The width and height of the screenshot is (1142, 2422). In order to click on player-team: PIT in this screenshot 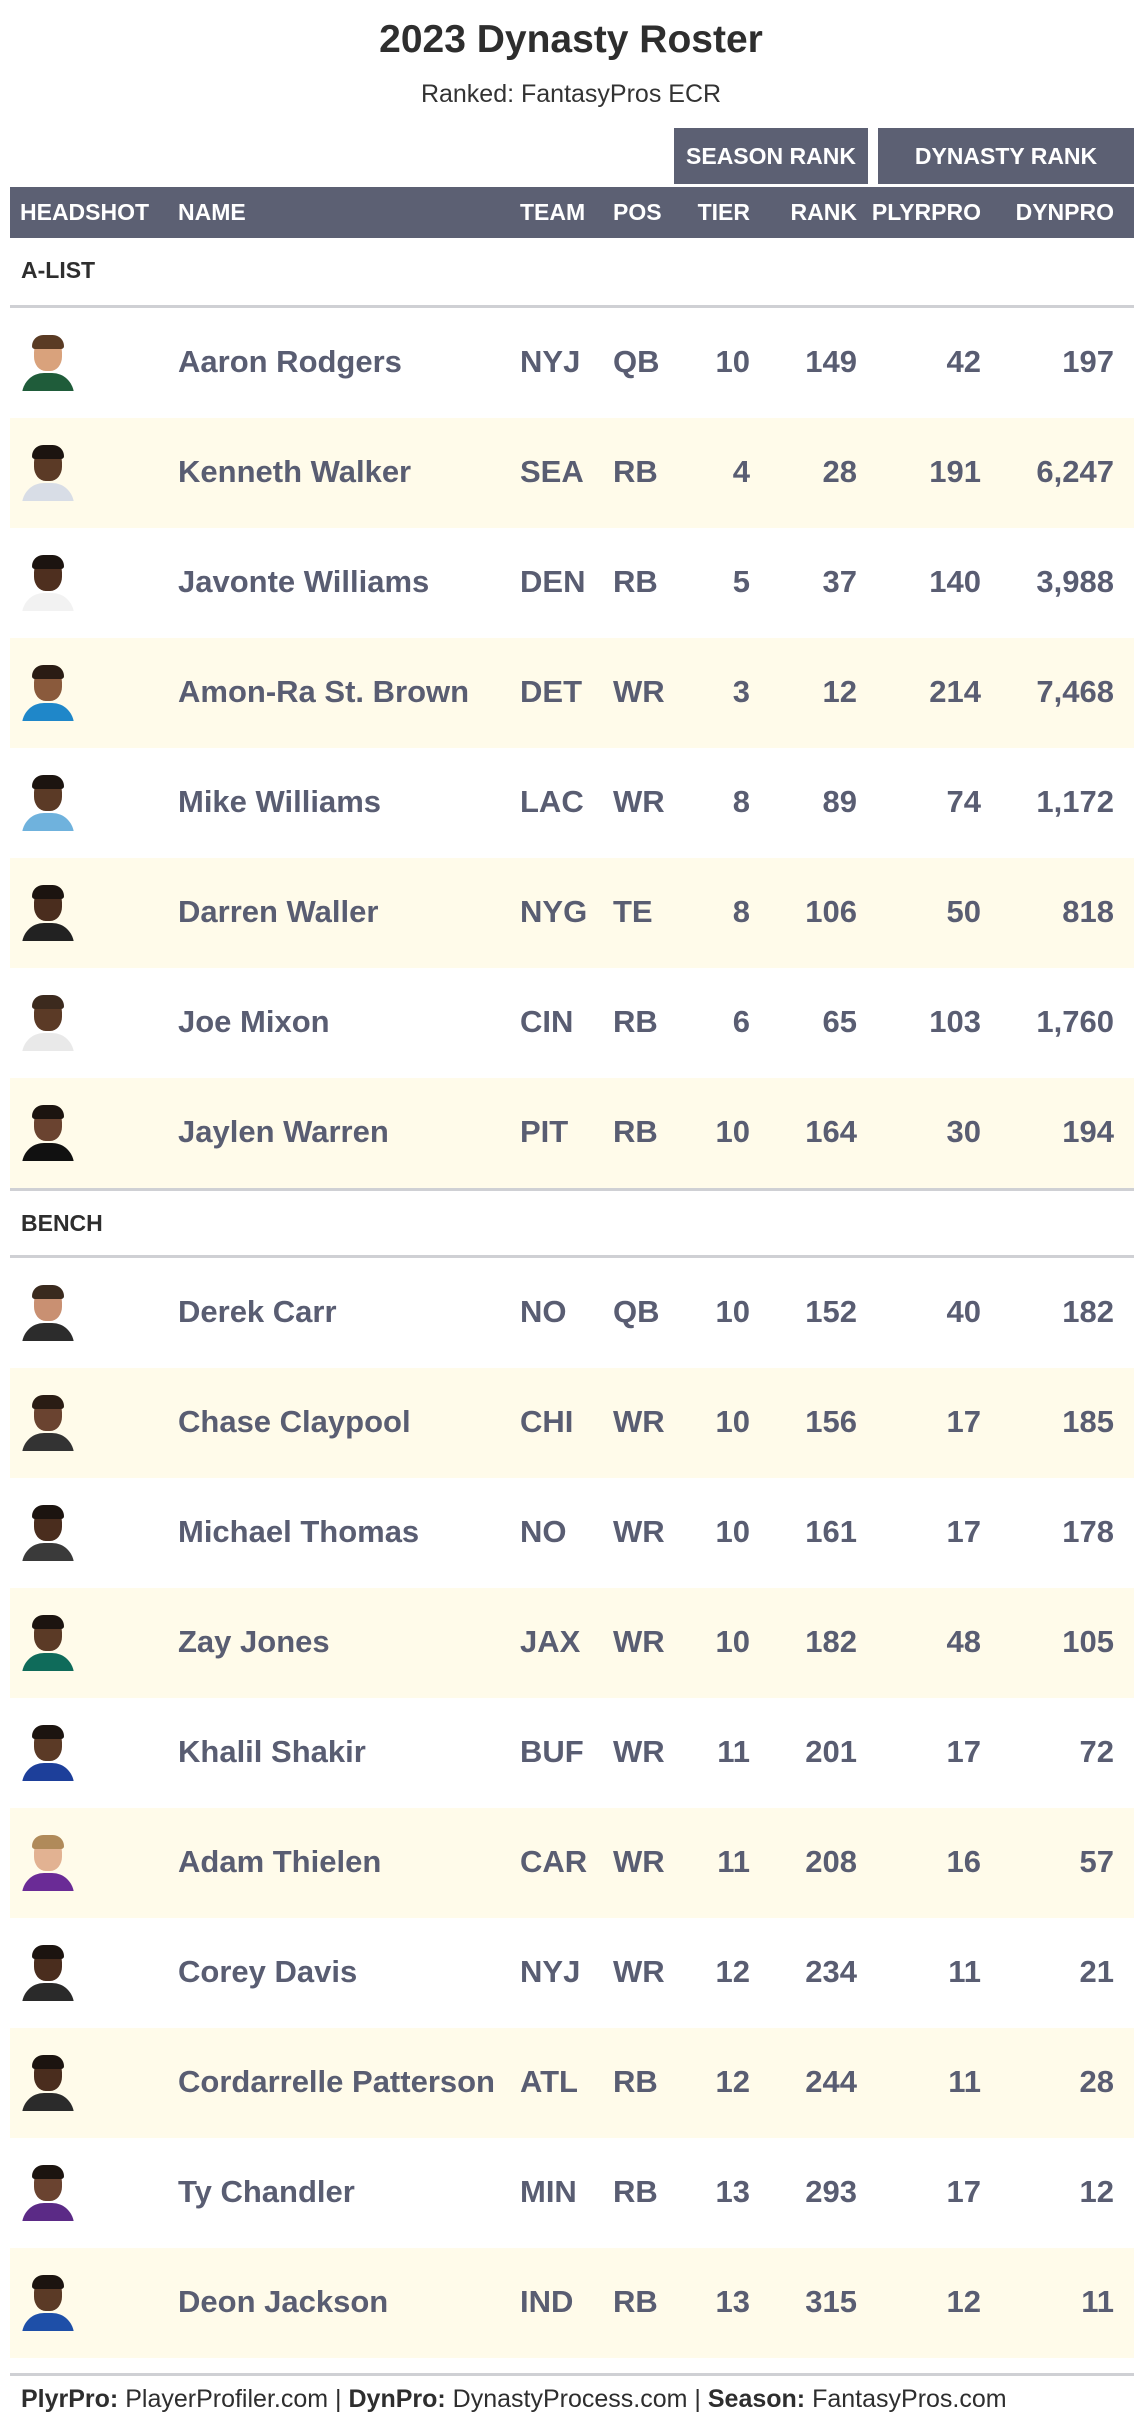, I will do `click(544, 1131)`.